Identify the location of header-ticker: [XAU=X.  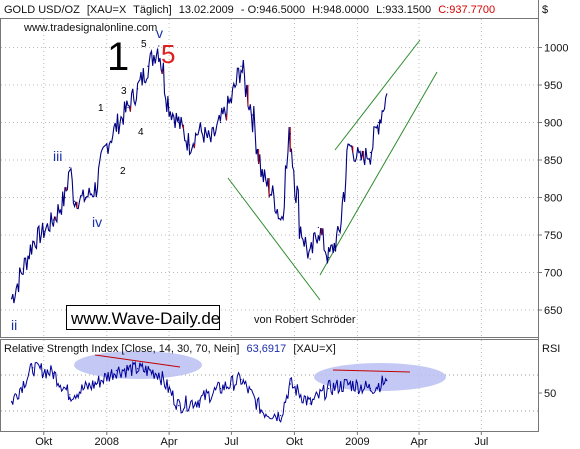
(107, 10).